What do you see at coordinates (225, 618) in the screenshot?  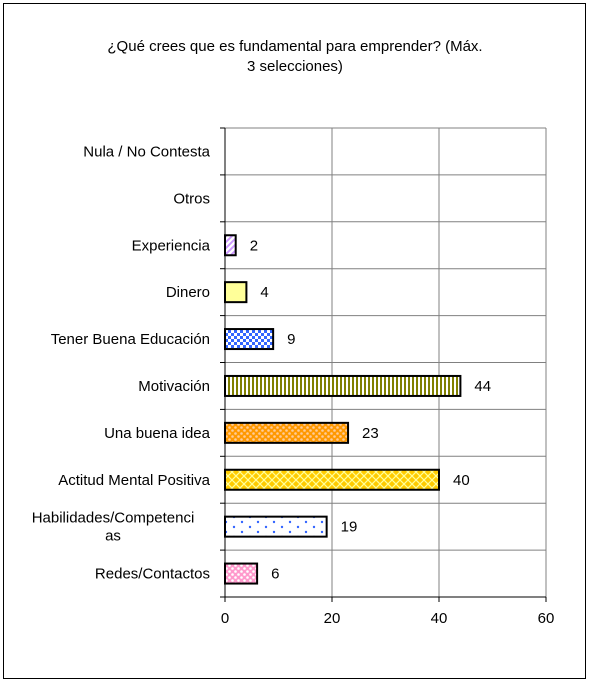 I see `x-tick-label: 0` at bounding box center [225, 618].